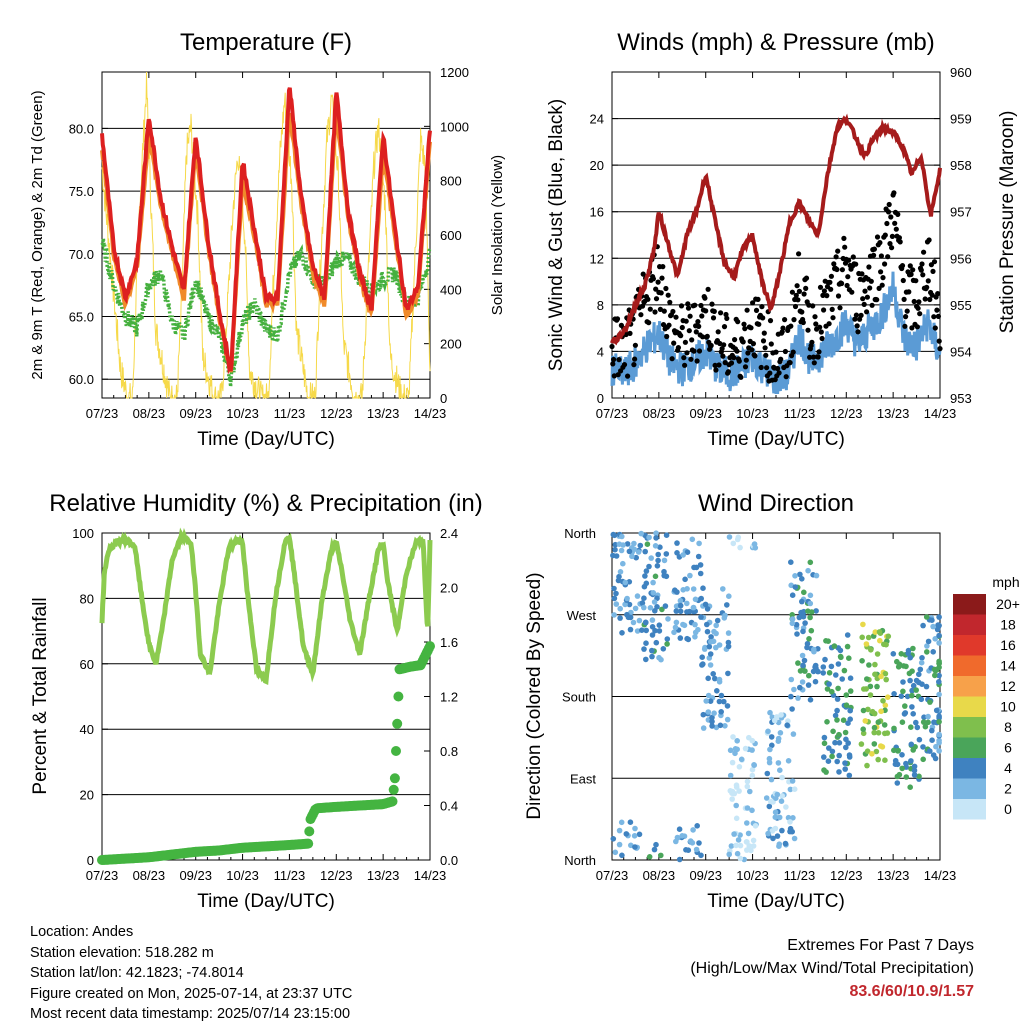 The width and height of the screenshot is (1024, 1025). Describe the element at coordinates (449, 588) in the screenshot. I see `y-right-tick-label-2-5: 2.0` at that location.